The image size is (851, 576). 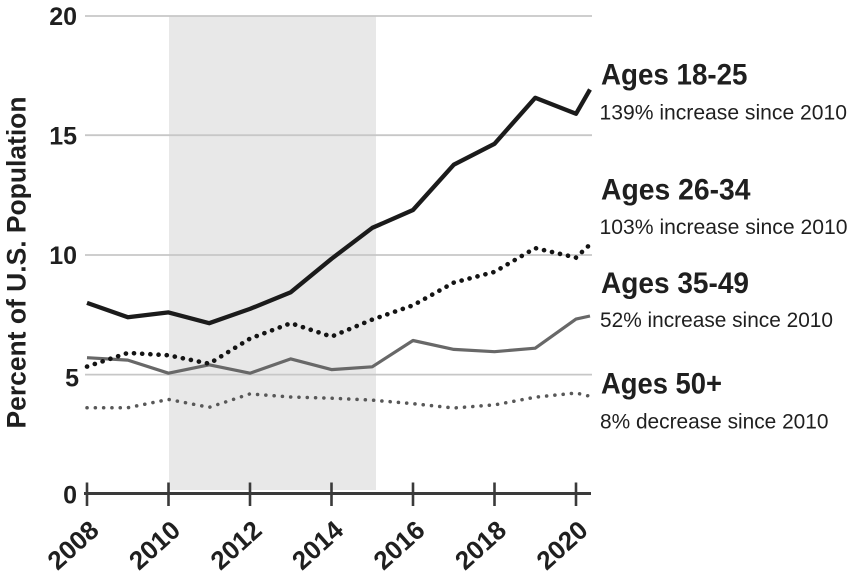 I want to click on svg-text: 0, so click(x=70, y=496).